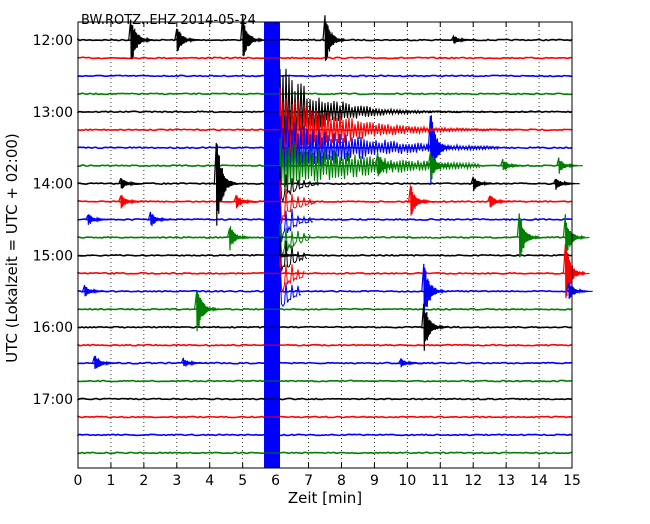 The height and width of the screenshot is (524, 650). What do you see at coordinates (53, 113) in the screenshot?
I see `y-tick-label: 13:00` at bounding box center [53, 113].